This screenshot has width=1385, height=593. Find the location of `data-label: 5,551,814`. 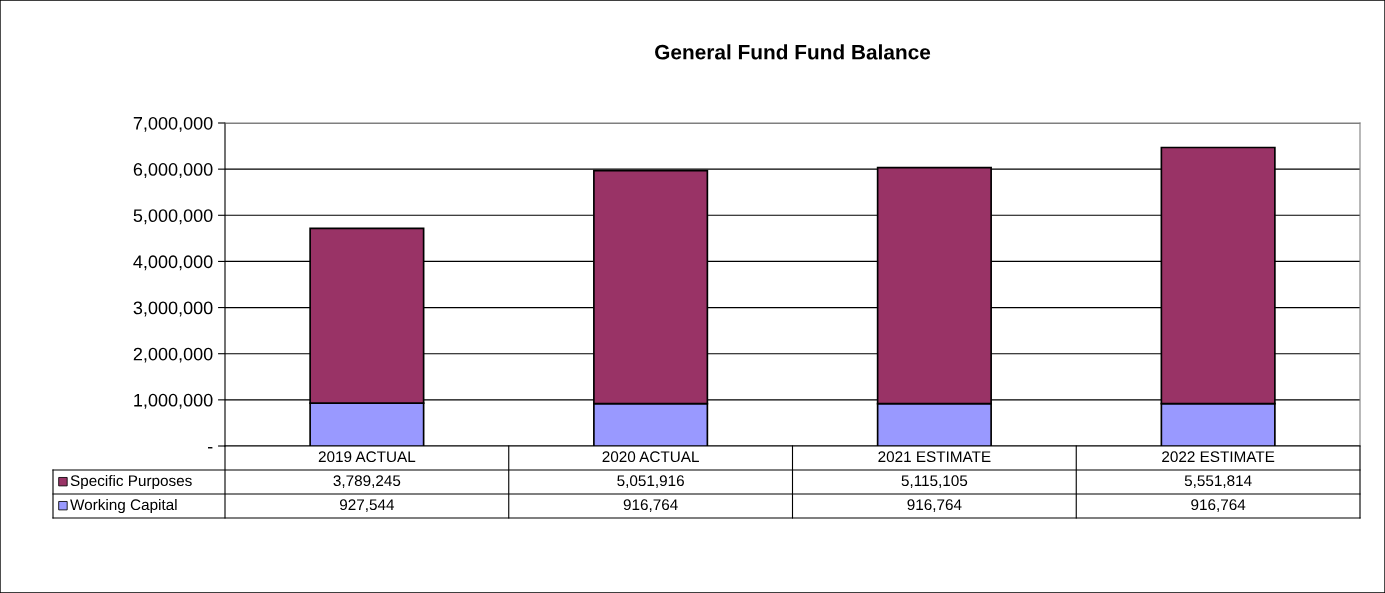

data-label: 5,551,814 is located at coordinates (1218, 481).